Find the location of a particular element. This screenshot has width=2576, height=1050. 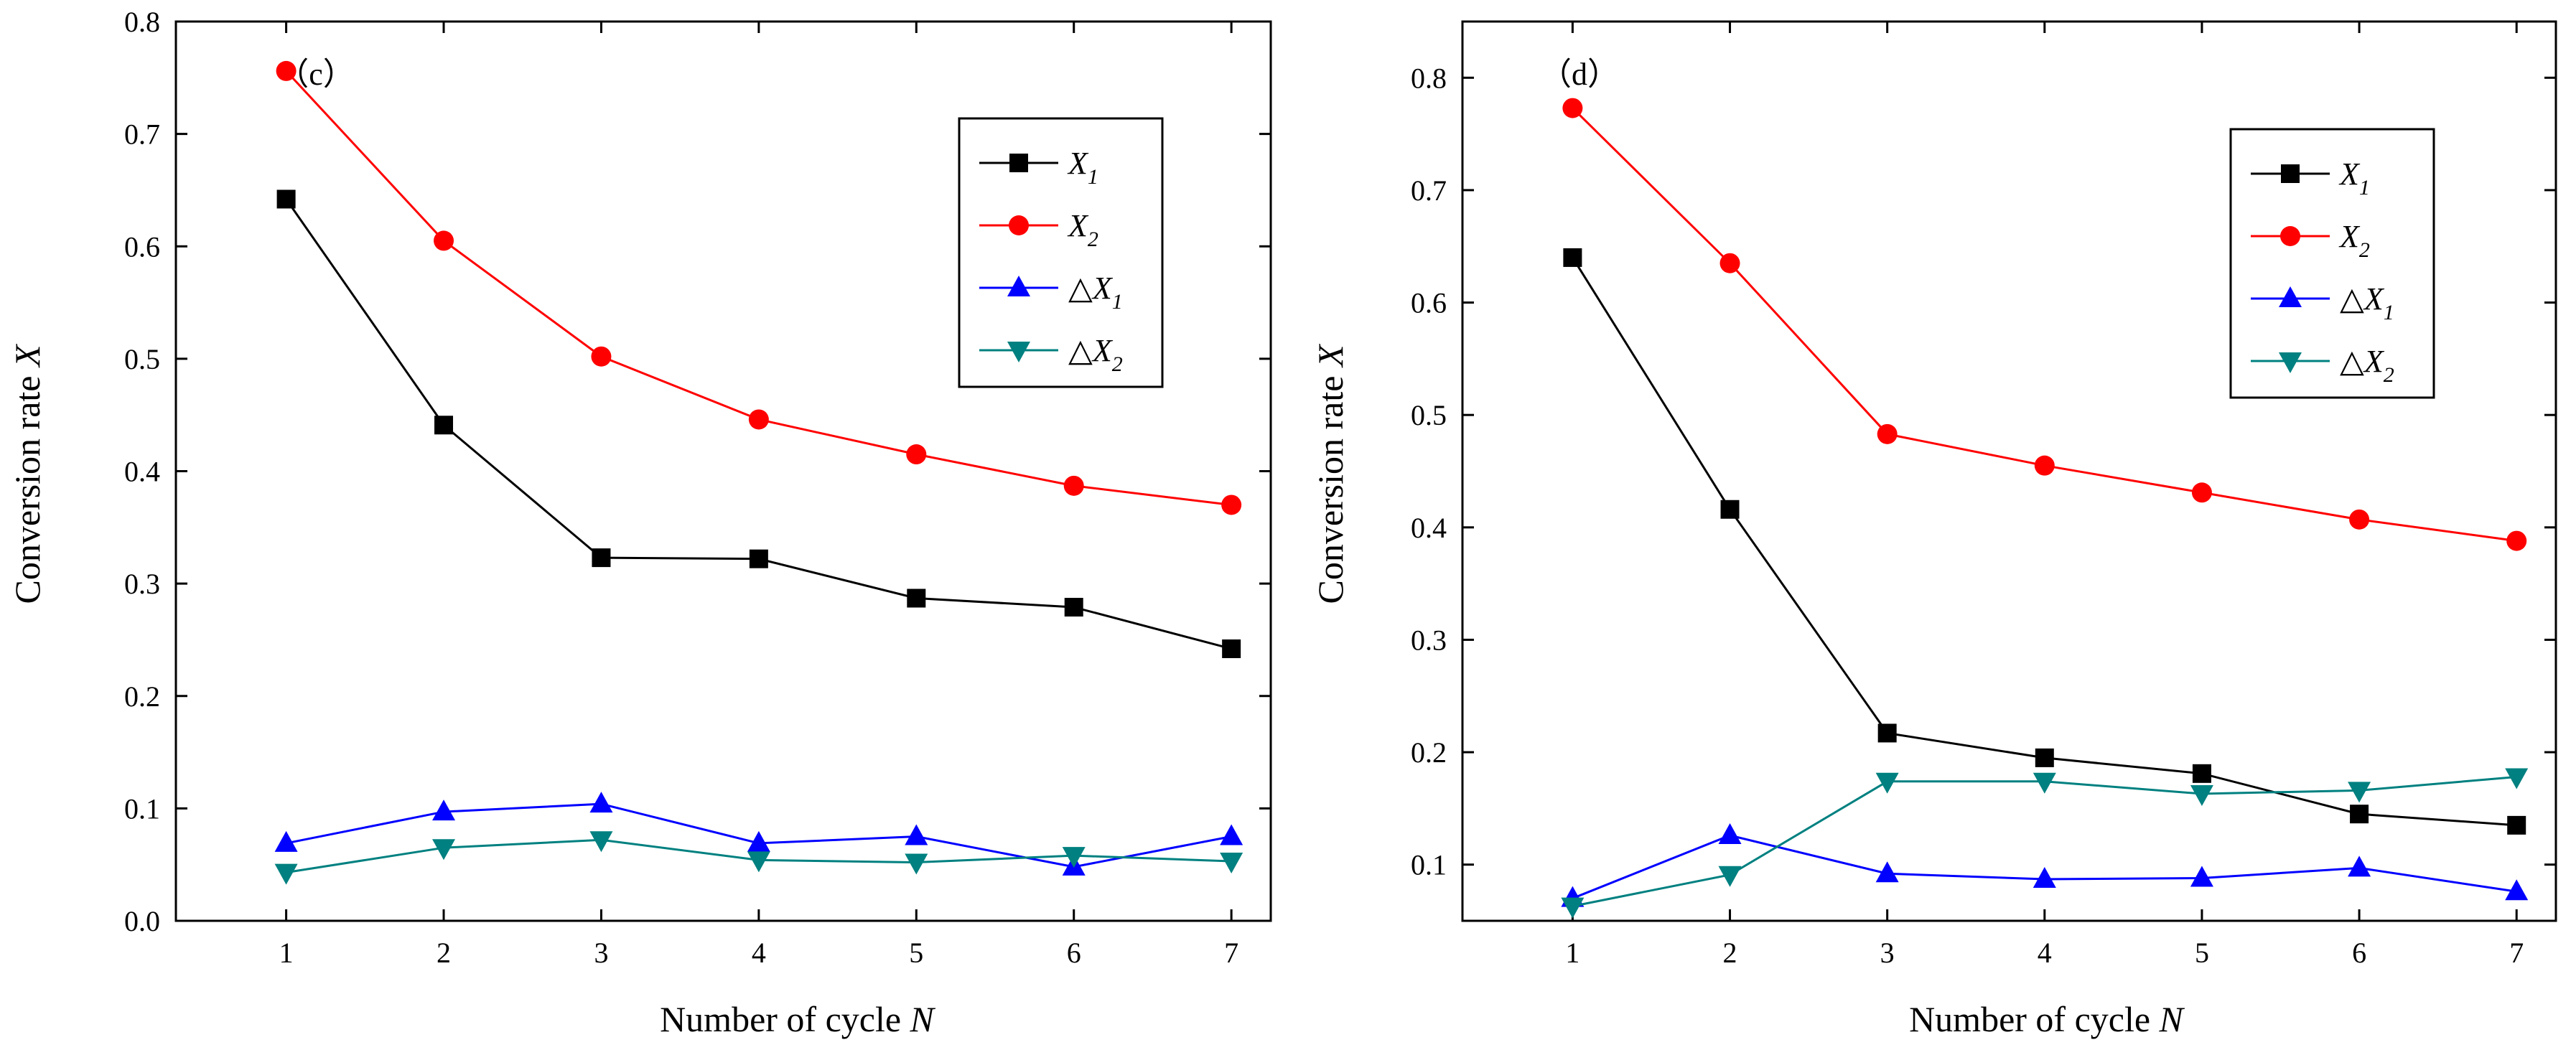

panel-label: （d） is located at coordinates (1579, 74).